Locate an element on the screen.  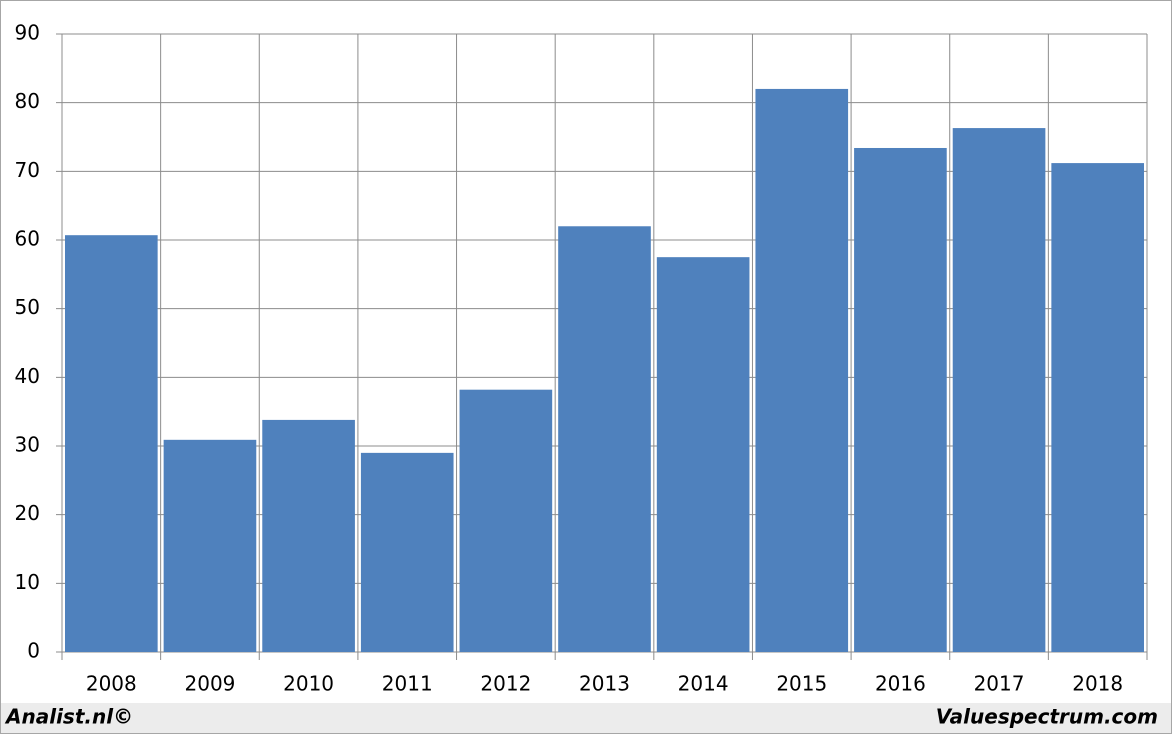
y-tick-label: 30 is located at coordinates (27, 445).